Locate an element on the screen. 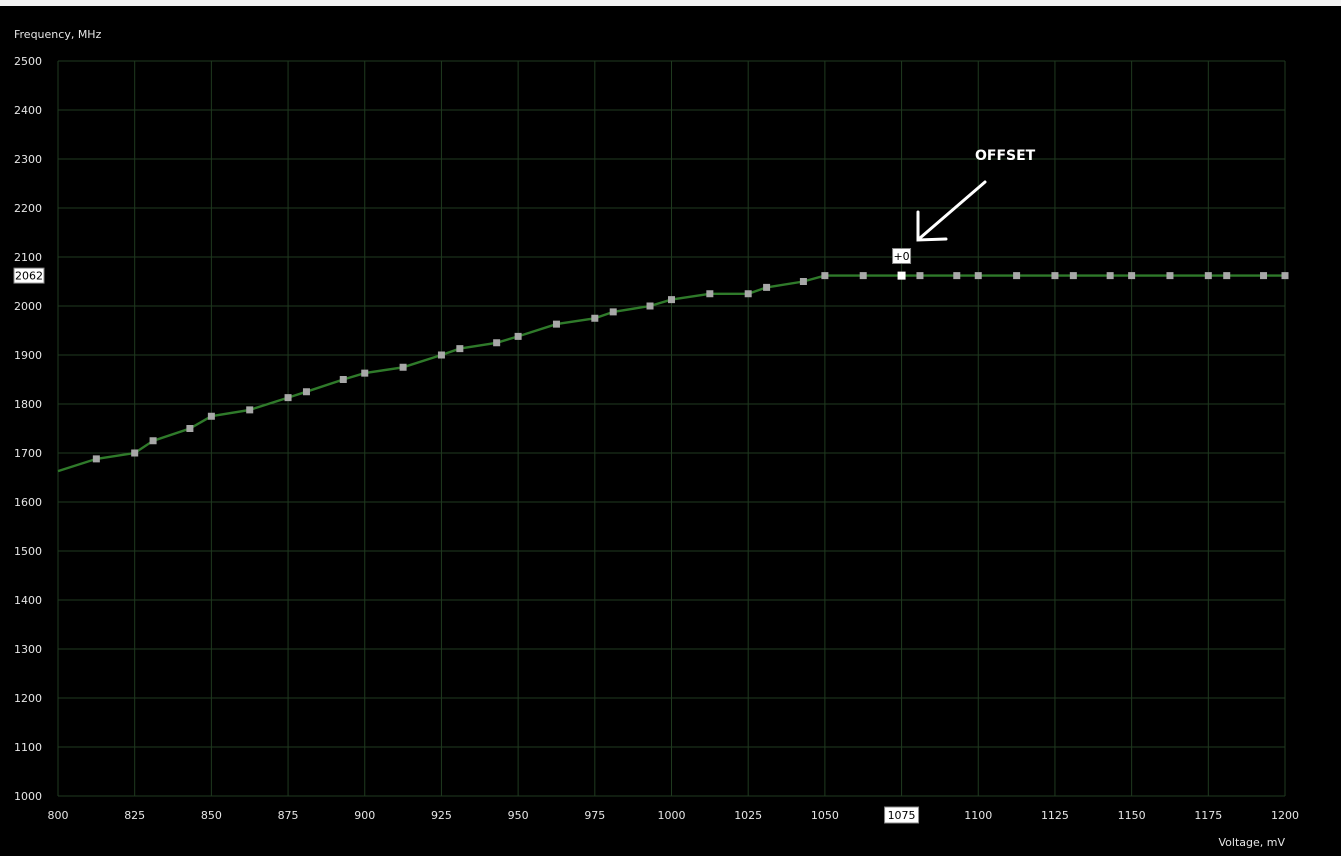 The image size is (1341, 856). x-value-label: 1075 is located at coordinates (902, 815).